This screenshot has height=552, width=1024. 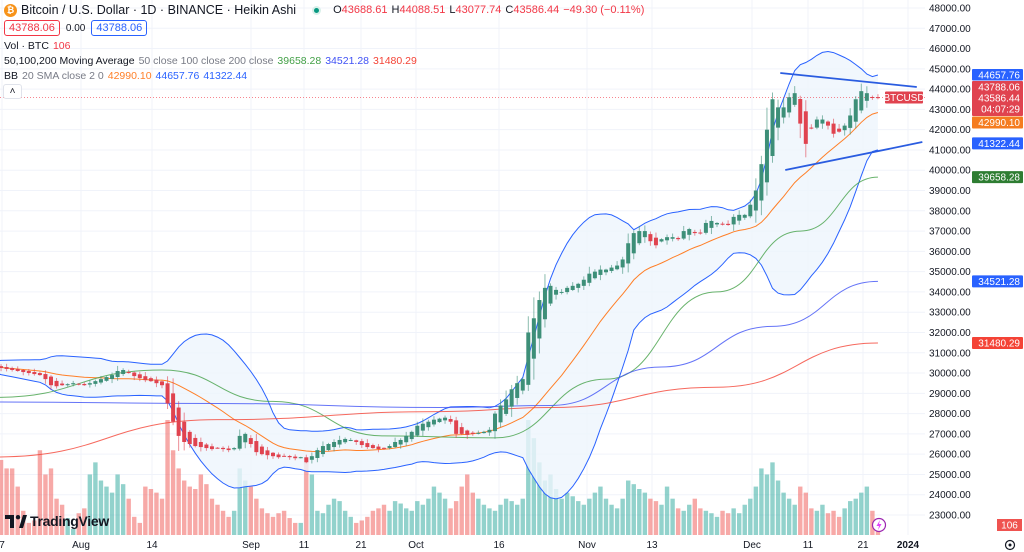 What do you see at coordinates (848, 80) in the screenshot?
I see `trendline` at bounding box center [848, 80].